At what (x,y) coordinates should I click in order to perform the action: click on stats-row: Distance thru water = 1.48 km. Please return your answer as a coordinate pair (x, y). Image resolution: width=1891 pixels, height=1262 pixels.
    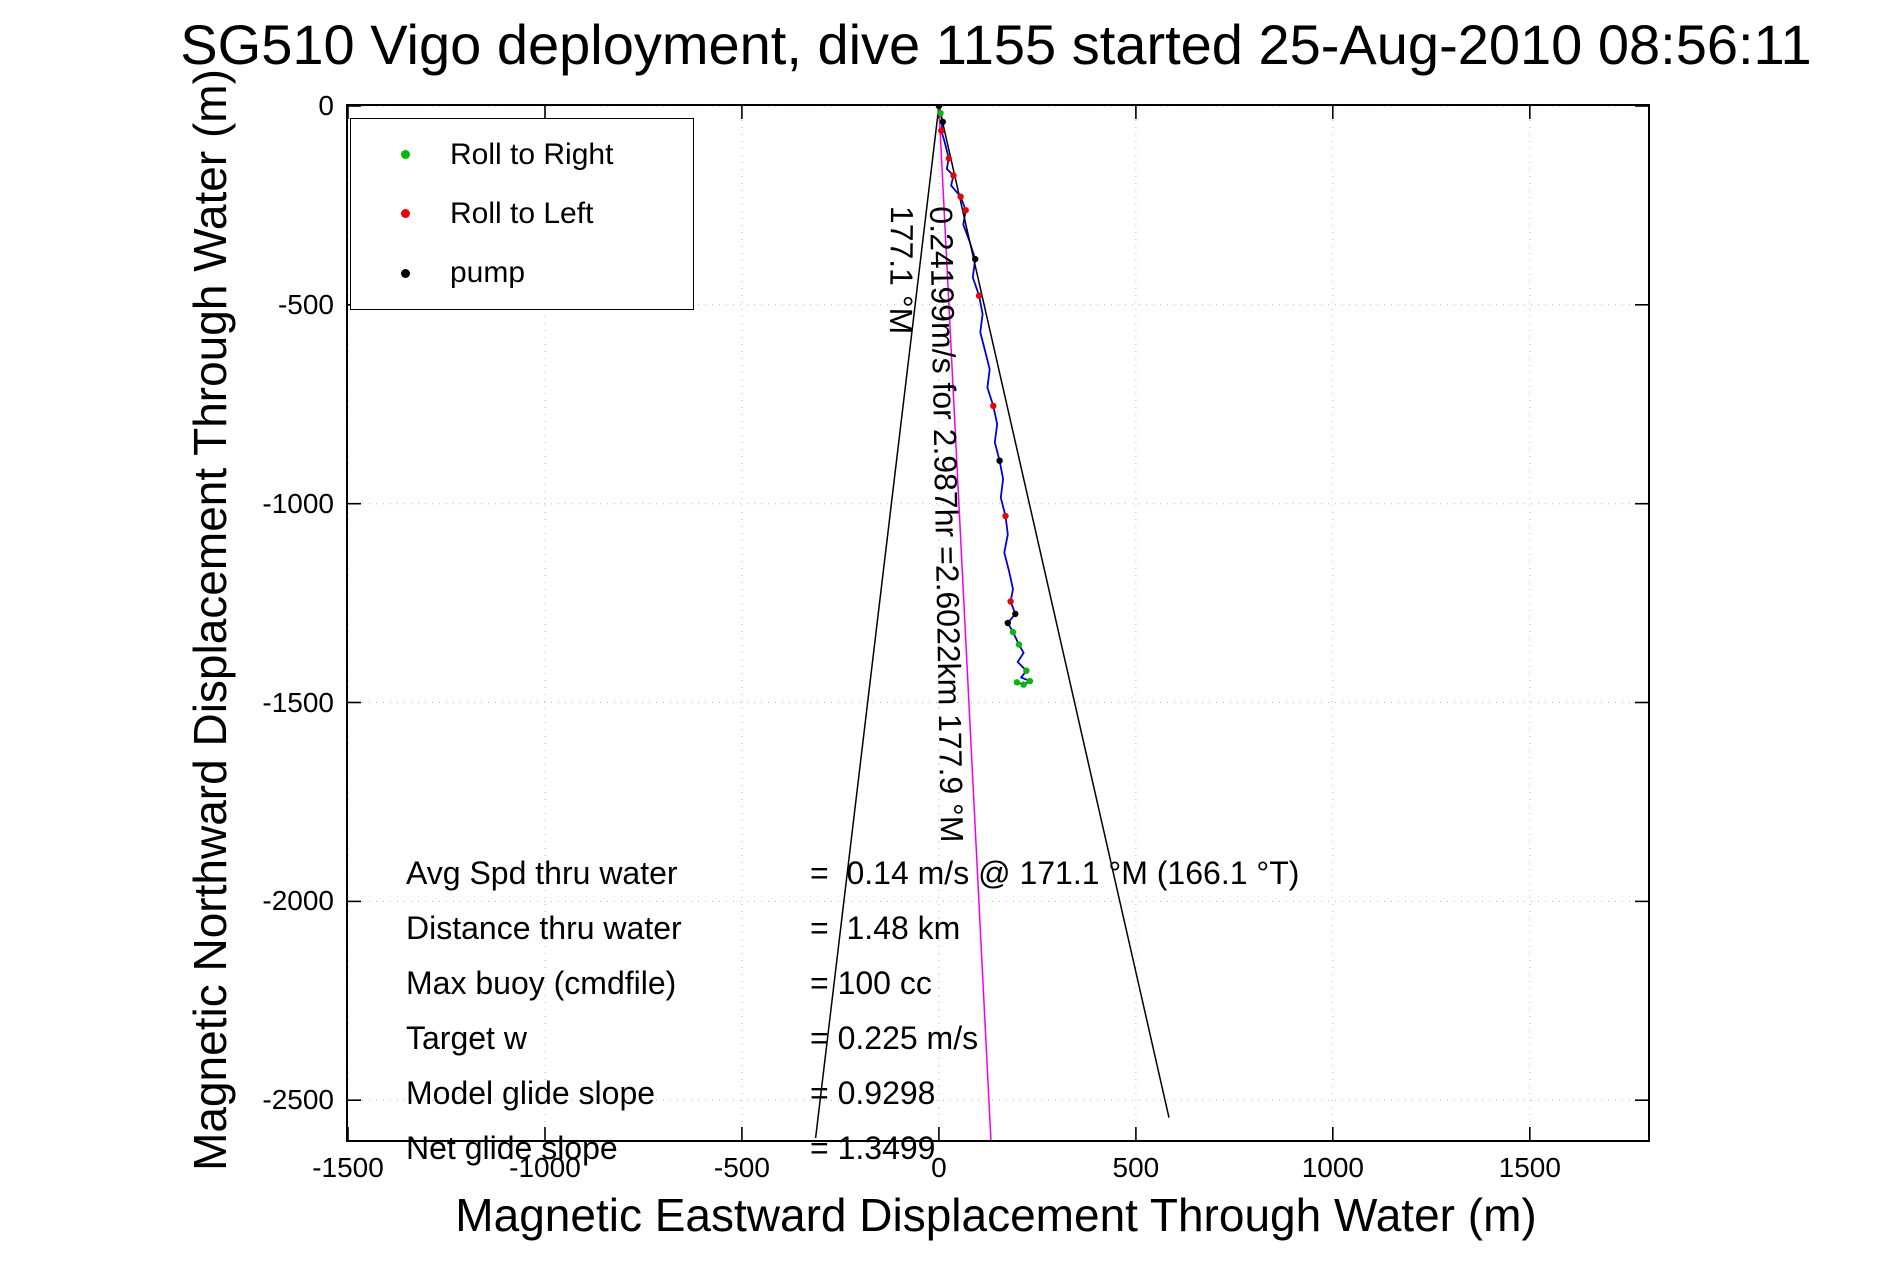
    Looking at the image, I should click on (852, 928).